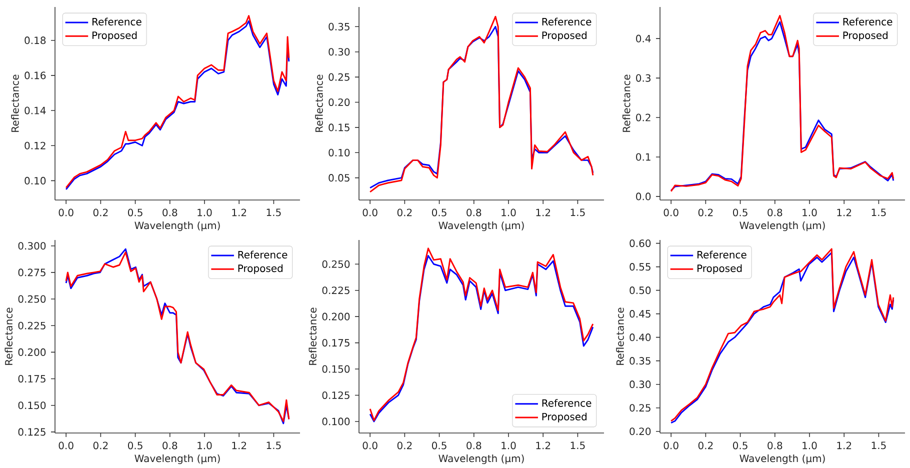 The width and height of the screenshot is (910, 468). What do you see at coordinates (339, 178) in the screenshot?
I see `y-tick-label: 0.05` at bounding box center [339, 178].